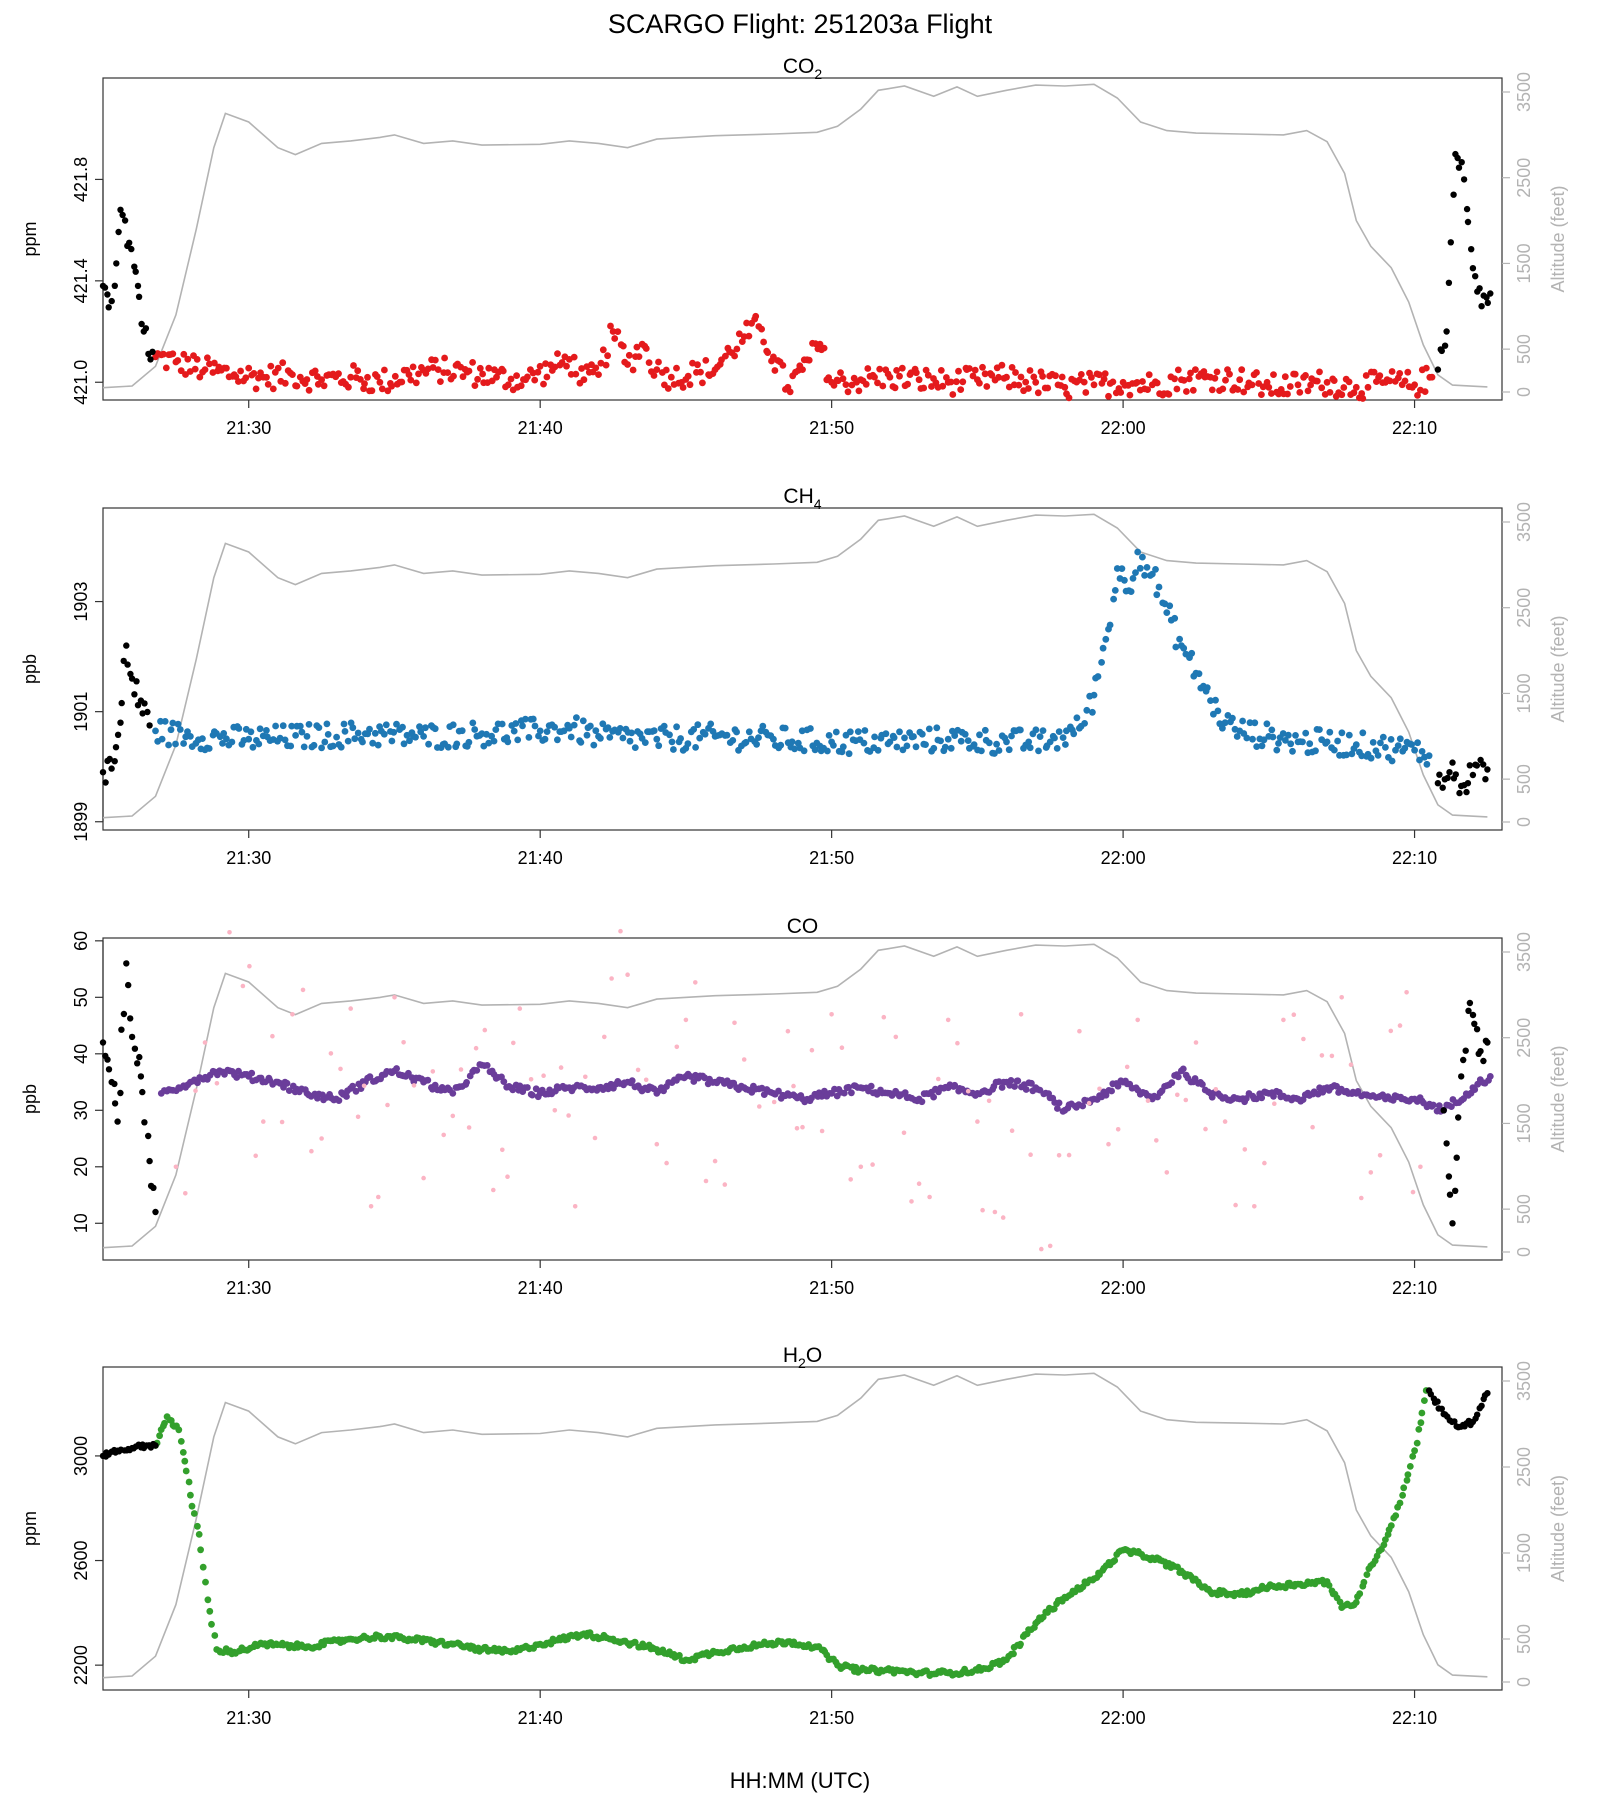 The height and width of the screenshot is (1800, 1600). What do you see at coordinates (30, 669) in the screenshot?
I see `y-axis-label: ppb` at bounding box center [30, 669].